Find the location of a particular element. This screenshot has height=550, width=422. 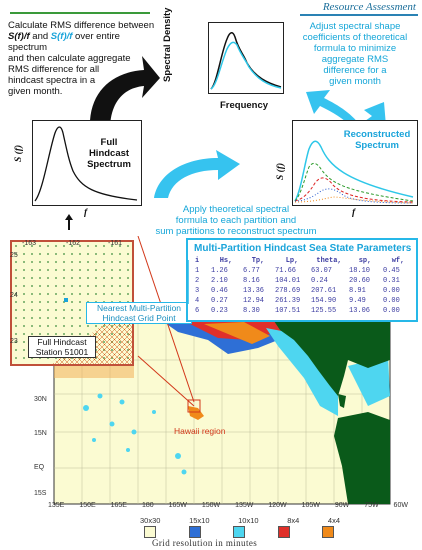

cell: 8.16 is located at coordinates (251, 281).